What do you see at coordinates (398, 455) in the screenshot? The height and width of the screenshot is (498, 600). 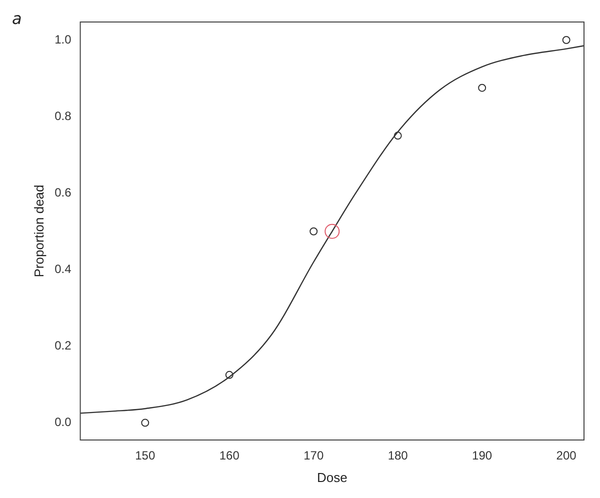 I see `x-tick-label: 180` at bounding box center [398, 455].